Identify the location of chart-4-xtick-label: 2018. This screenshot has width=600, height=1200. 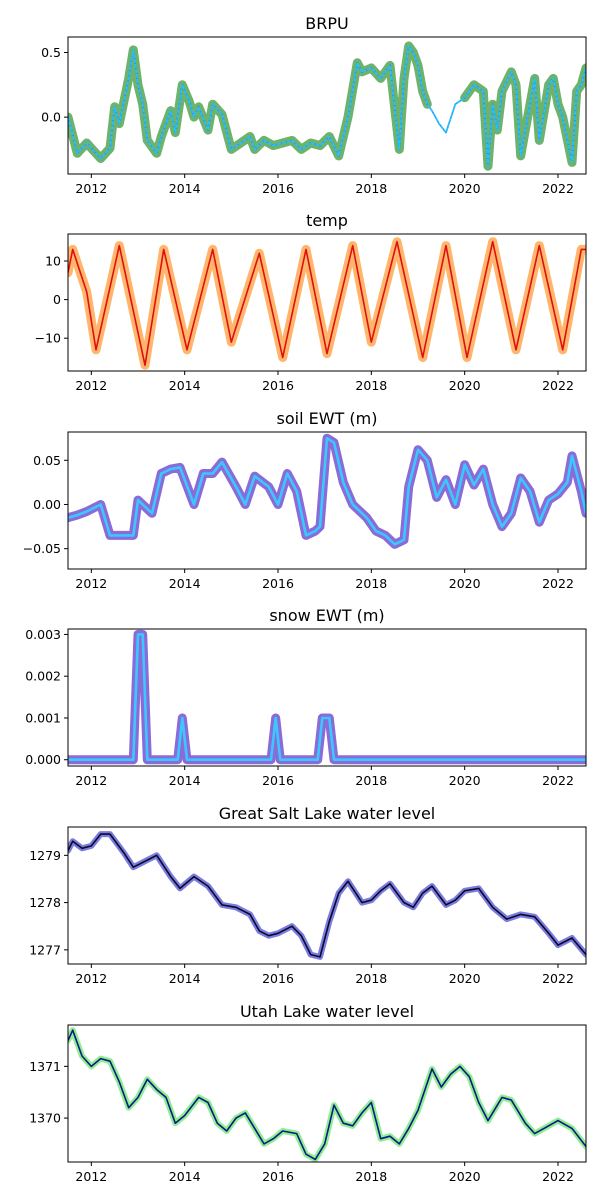
(371, 978).